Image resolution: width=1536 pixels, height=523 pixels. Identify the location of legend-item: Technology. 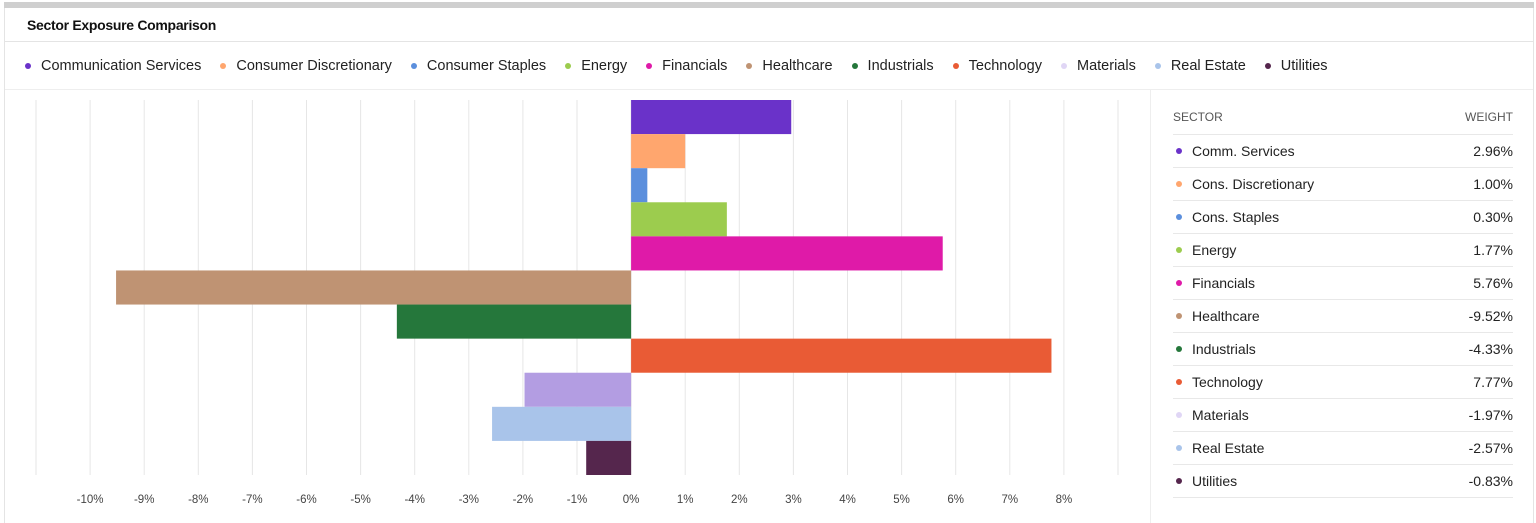
(997, 66).